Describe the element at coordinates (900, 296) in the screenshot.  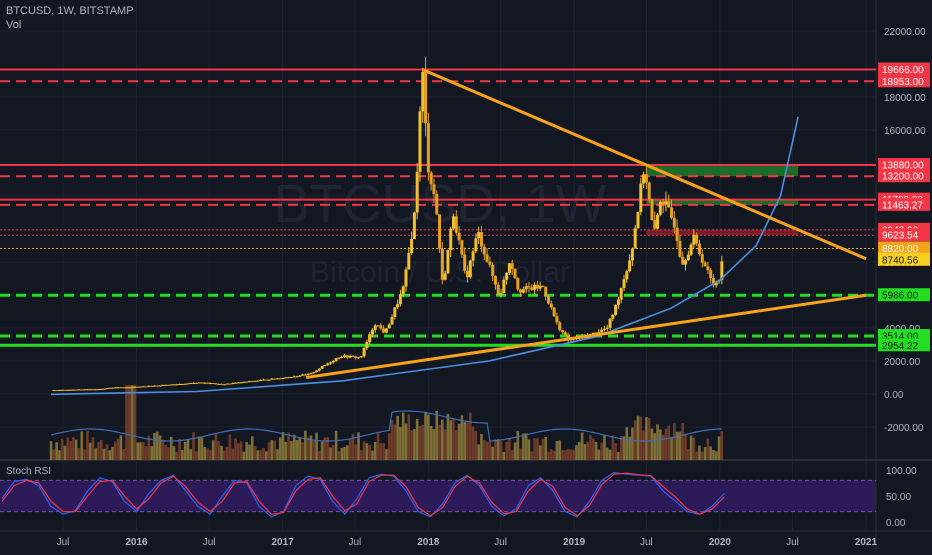
I see `level-price-label: 5986.00` at that location.